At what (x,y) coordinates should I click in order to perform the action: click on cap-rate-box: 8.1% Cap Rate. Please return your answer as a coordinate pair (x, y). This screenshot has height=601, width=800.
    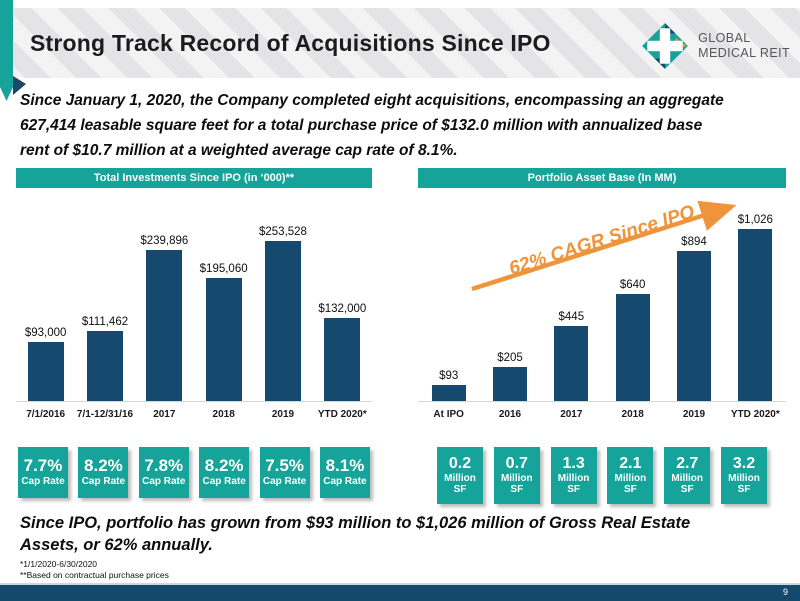
    Looking at the image, I should click on (344, 472).